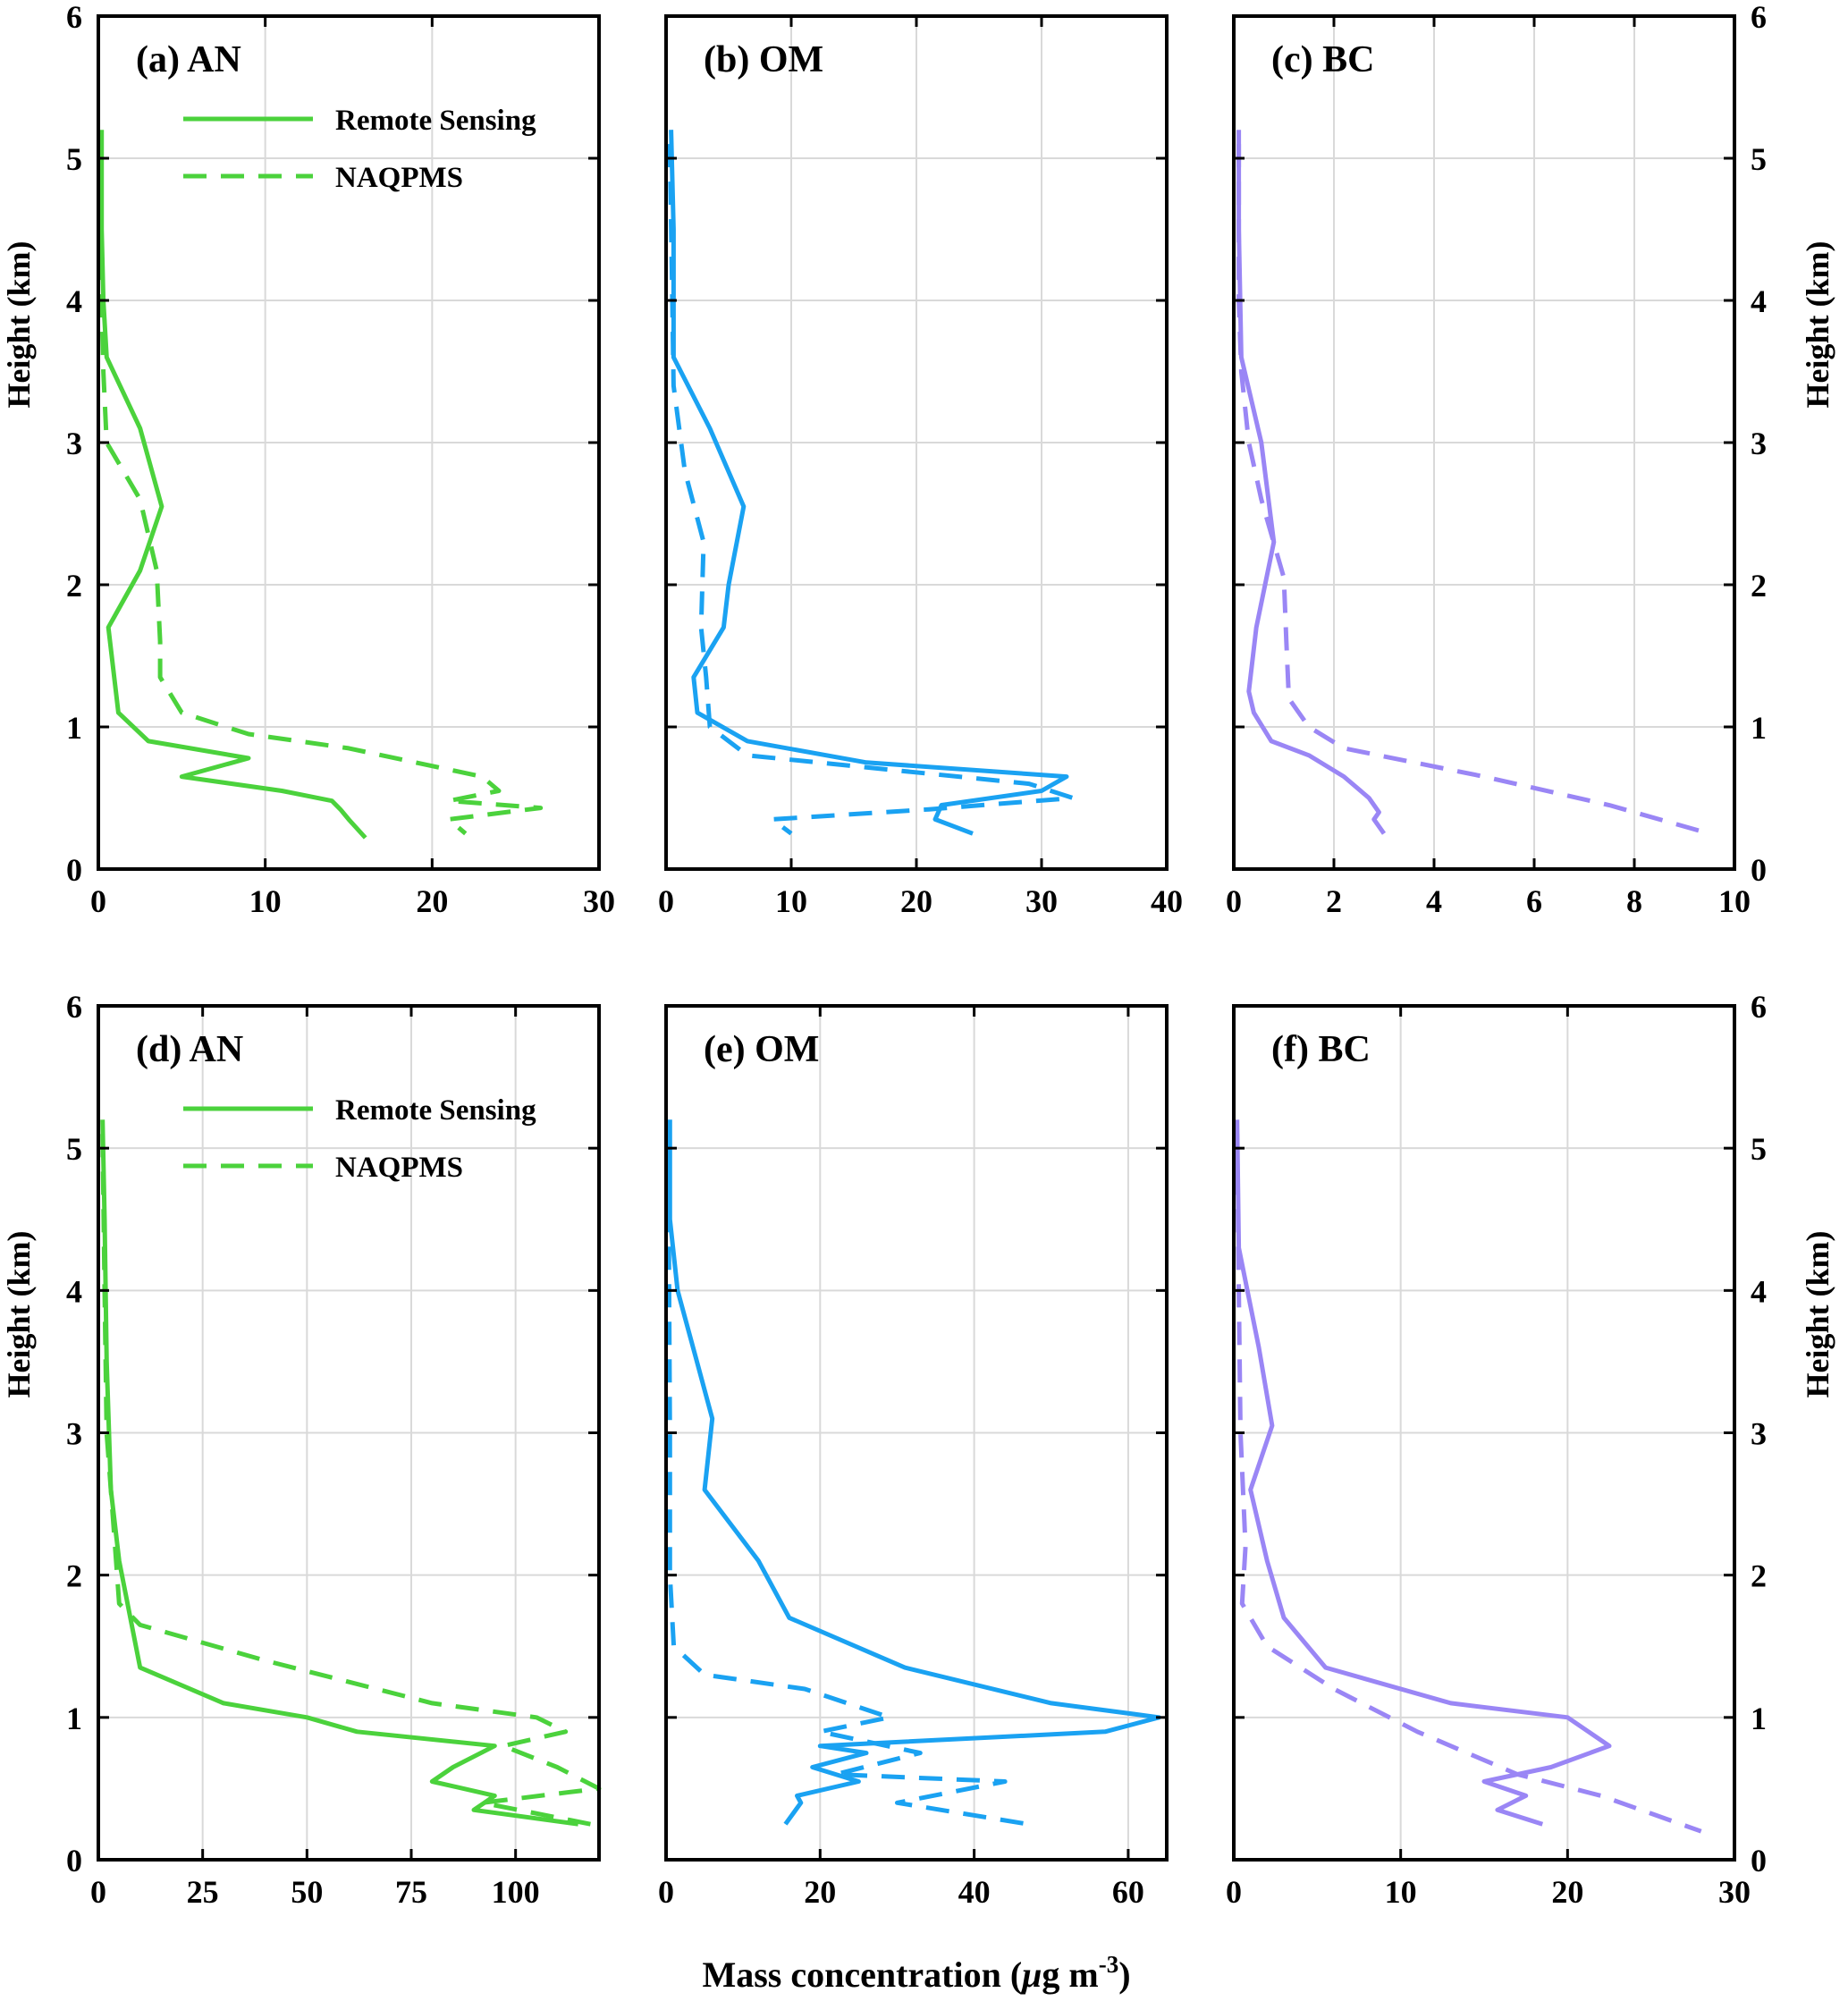 The height and width of the screenshot is (2001, 1848). What do you see at coordinates (1534, 901) in the screenshot?
I see `x-tick-label-c-3: 6` at bounding box center [1534, 901].